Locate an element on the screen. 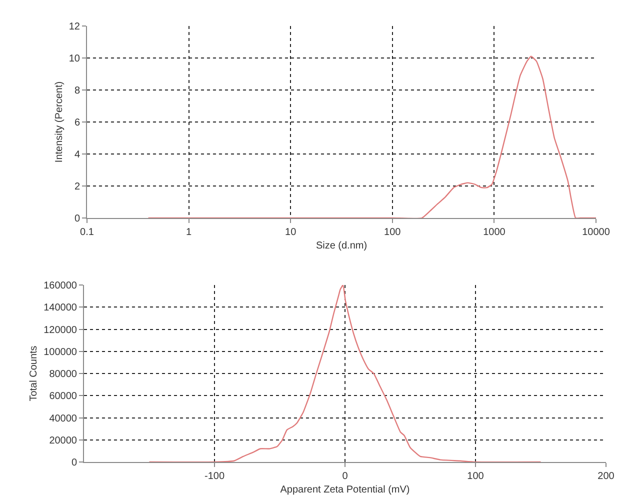 The height and width of the screenshot is (504, 622). x-tick-label: 10 is located at coordinates (291, 232).